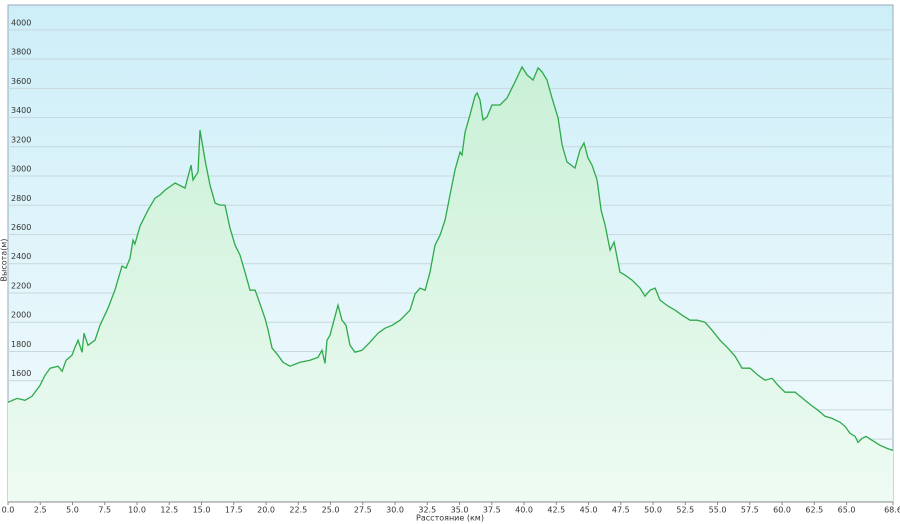 Image resolution: width=900 pixels, height=524 pixels. I want to click on x-tick-label: 17.5, so click(234, 510).